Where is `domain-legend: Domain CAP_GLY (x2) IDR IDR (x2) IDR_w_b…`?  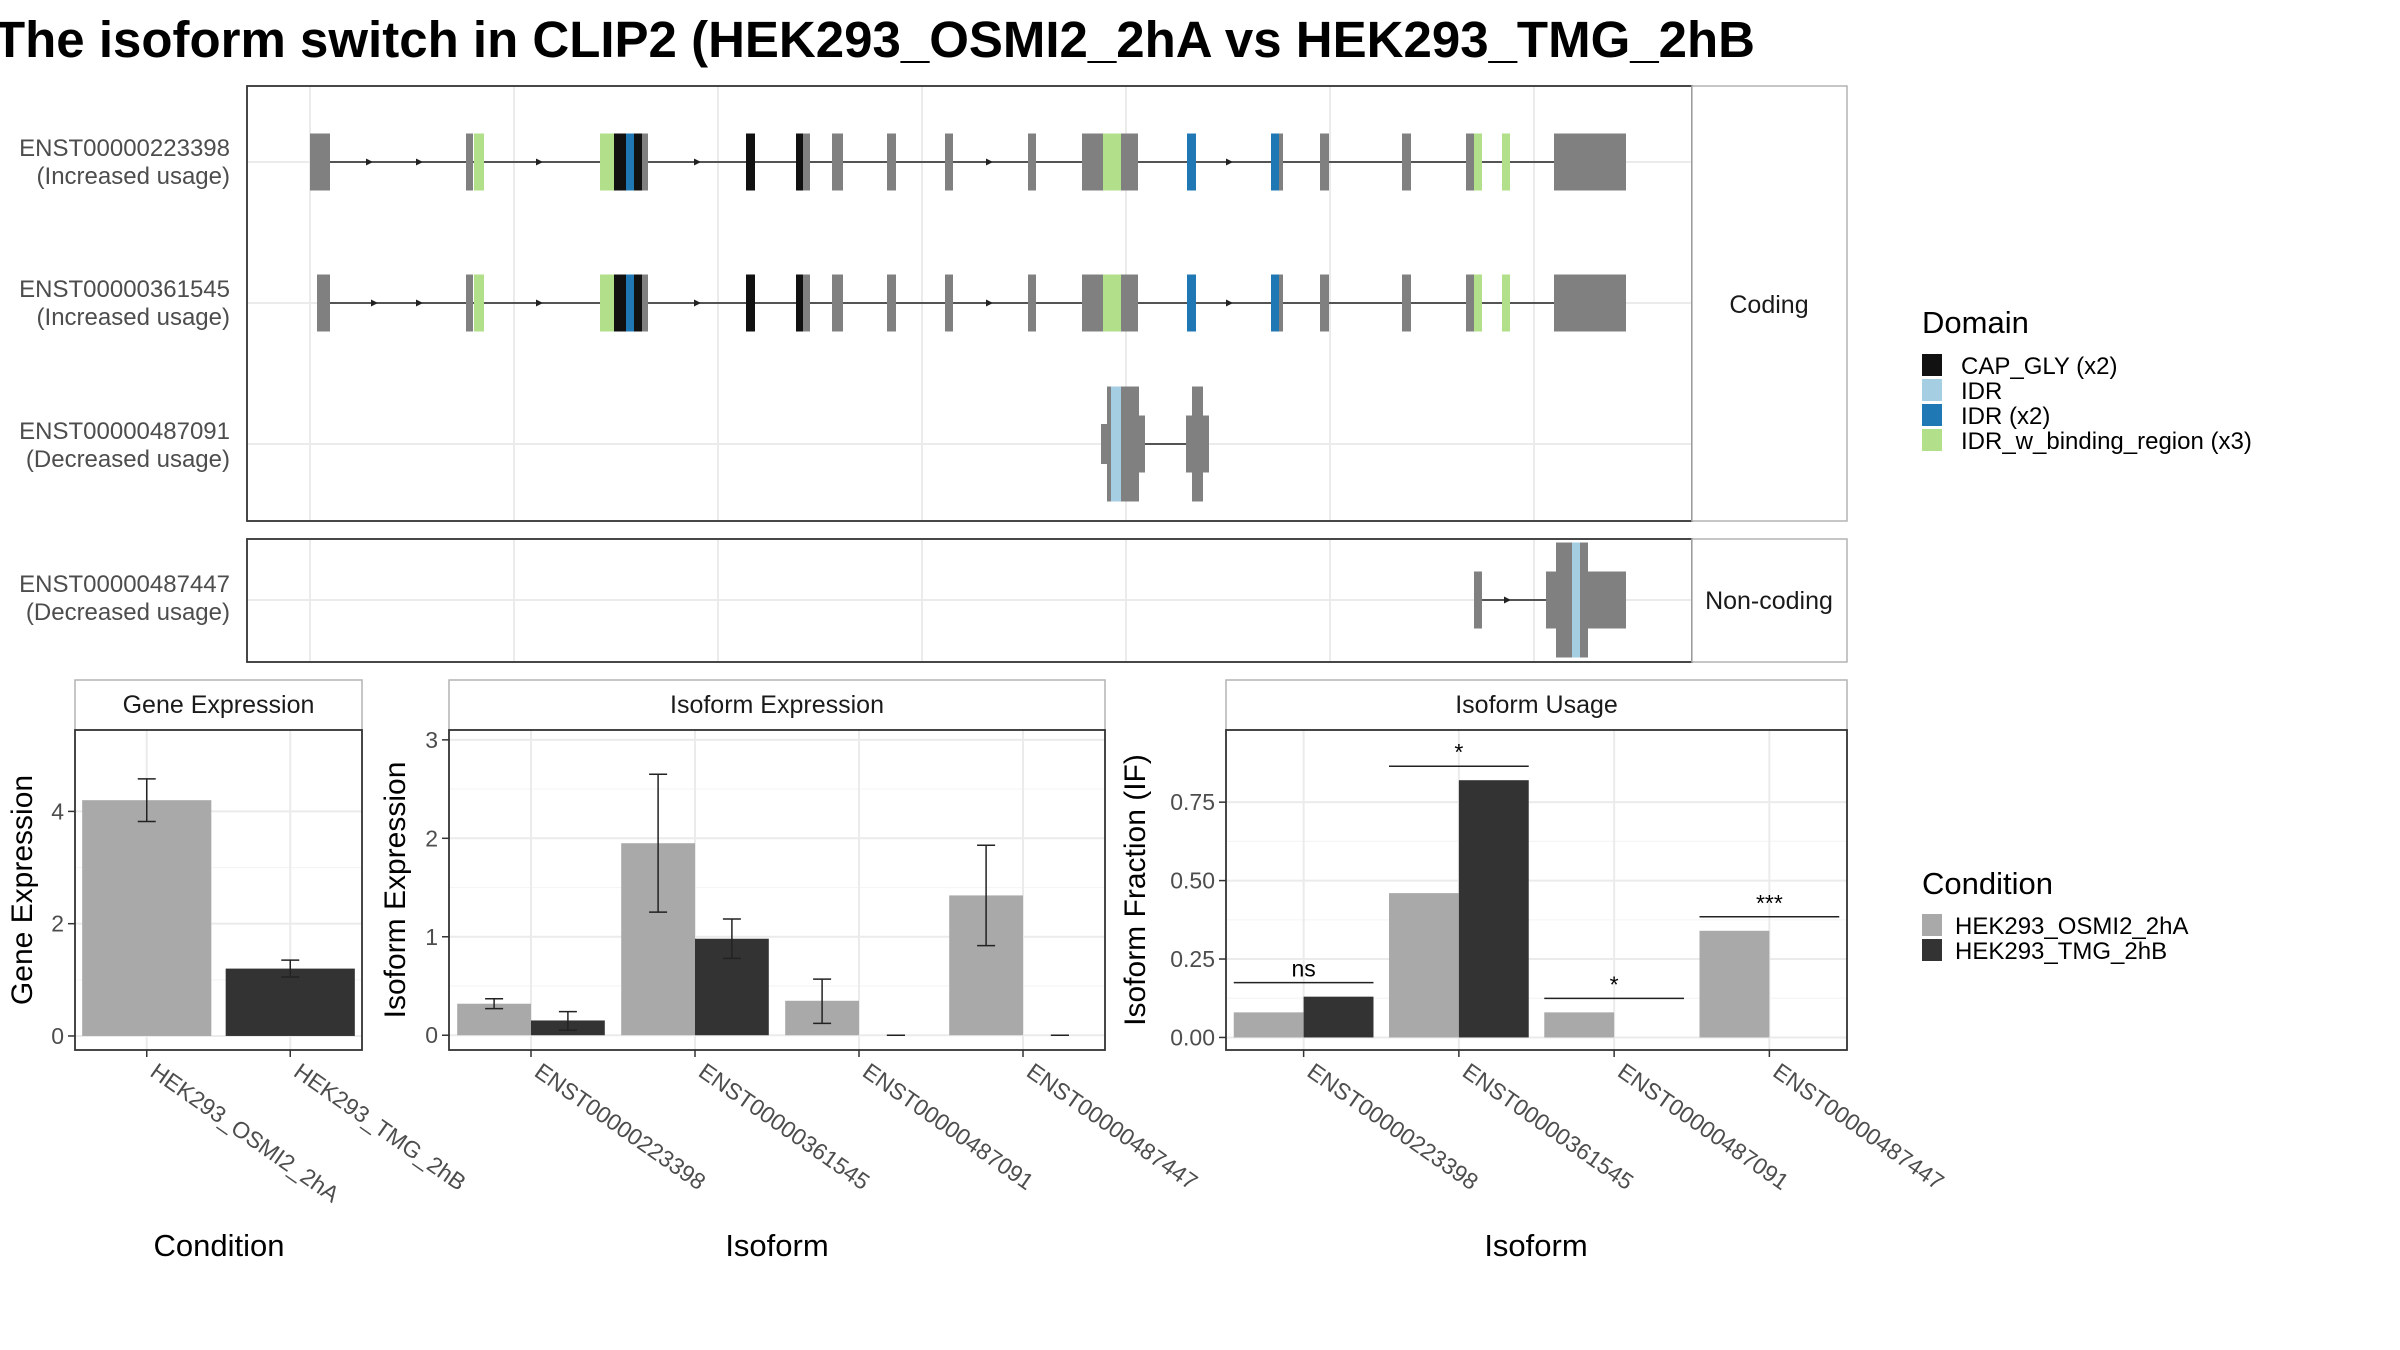
domain-legend: Domain CAP_GLY (x2) IDR IDR (x2) IDR_w_b… is located at coordinates (2087, 380).